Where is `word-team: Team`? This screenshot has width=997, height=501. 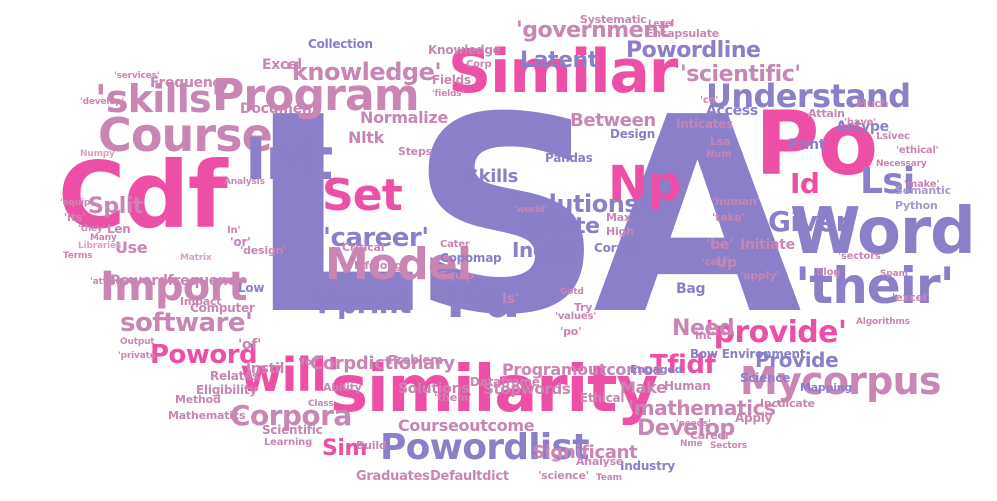
word-team: Team is located at coordinates (609, 478).